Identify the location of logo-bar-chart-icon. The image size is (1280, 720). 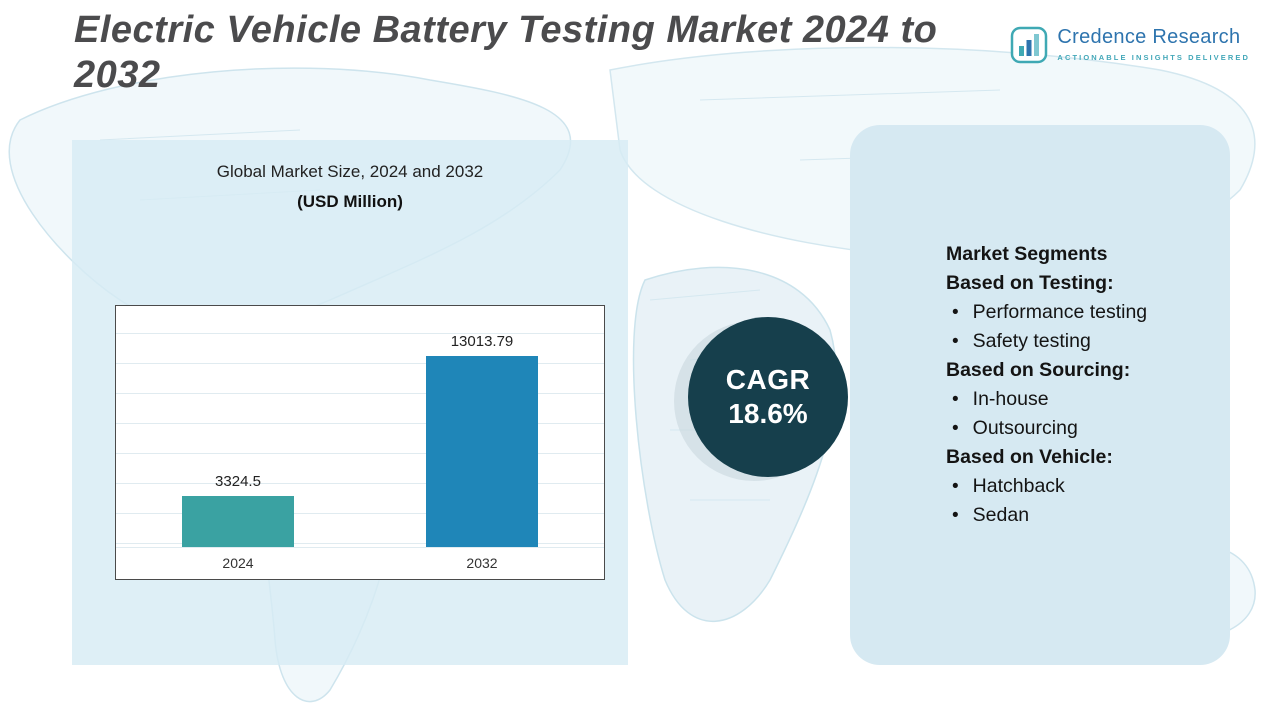
(1029, 45).